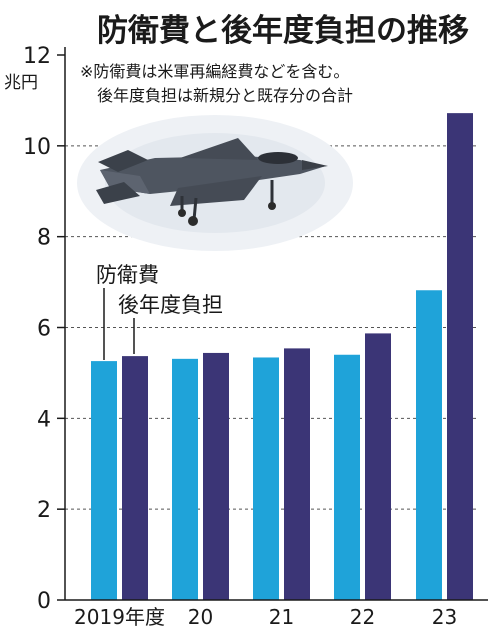  Describe the element at coordinates (37, 56) in the screenshot. I see `y-tick-label: 12` at that location.